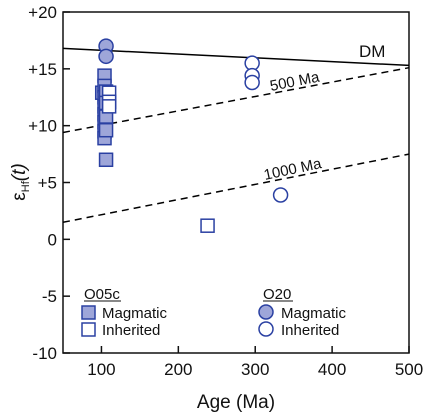  I want to click on legend-marker-o20-inherited, so click(266, 329).